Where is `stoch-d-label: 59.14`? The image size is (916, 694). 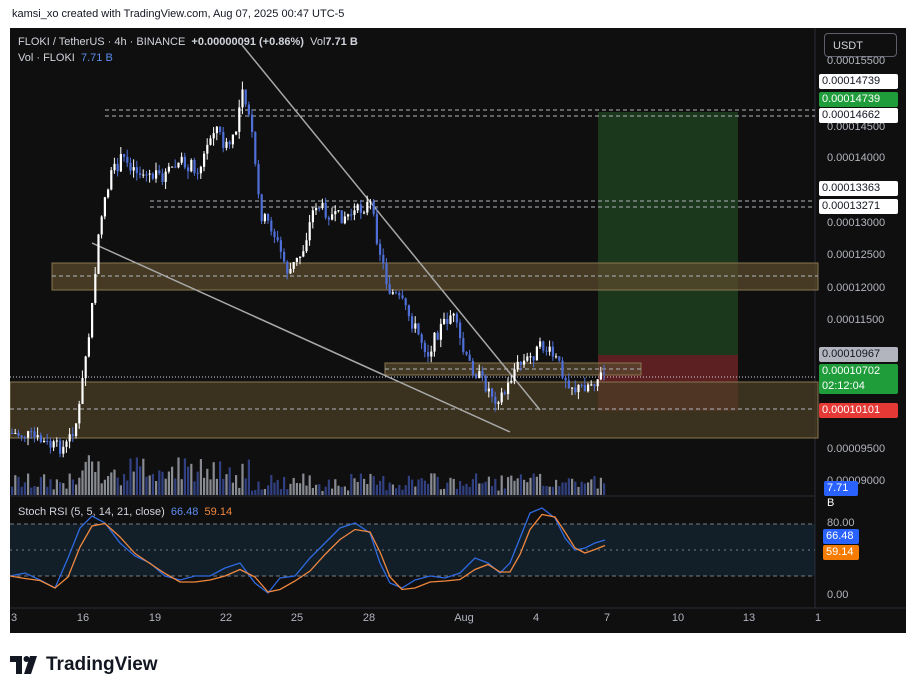 stoch-d-label: 59.14 is located at coordinates (841, 552).